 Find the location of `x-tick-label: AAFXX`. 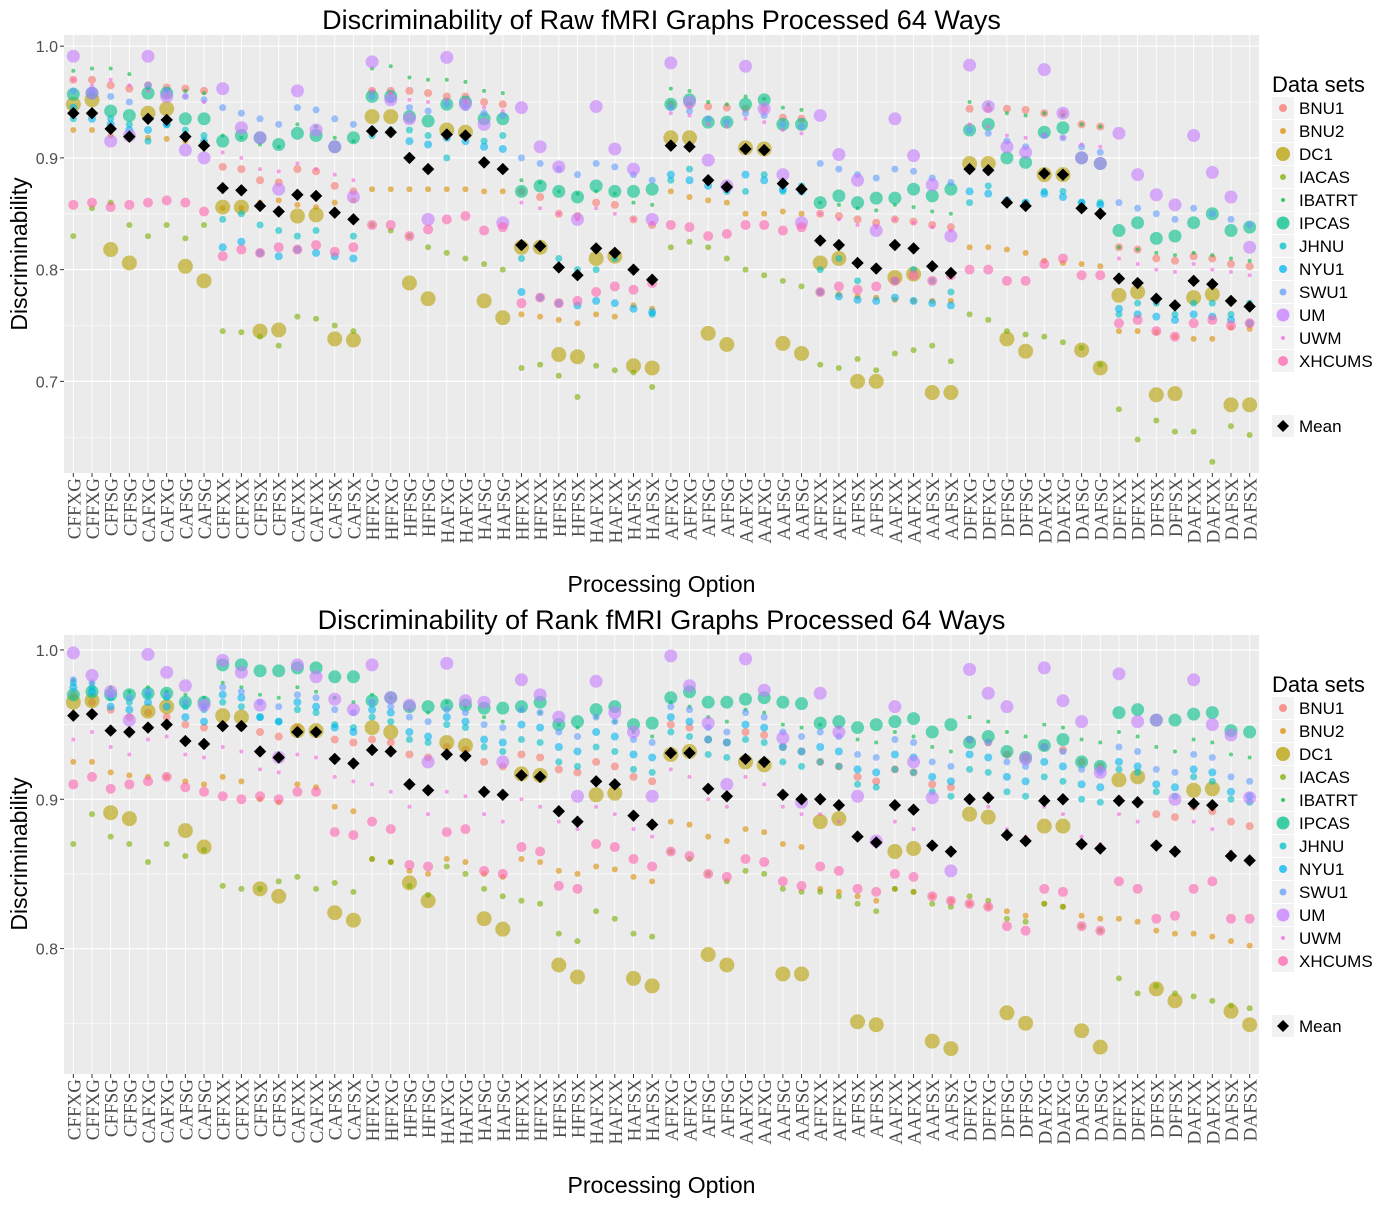

x-tick-label: AAFXX is located at coordinates (896, 1112).